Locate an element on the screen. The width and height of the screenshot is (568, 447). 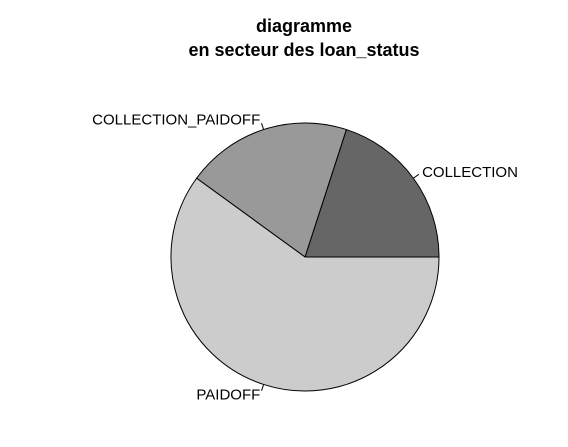
chart-title-line-1: diagramme is located at coordinates (304, 26).